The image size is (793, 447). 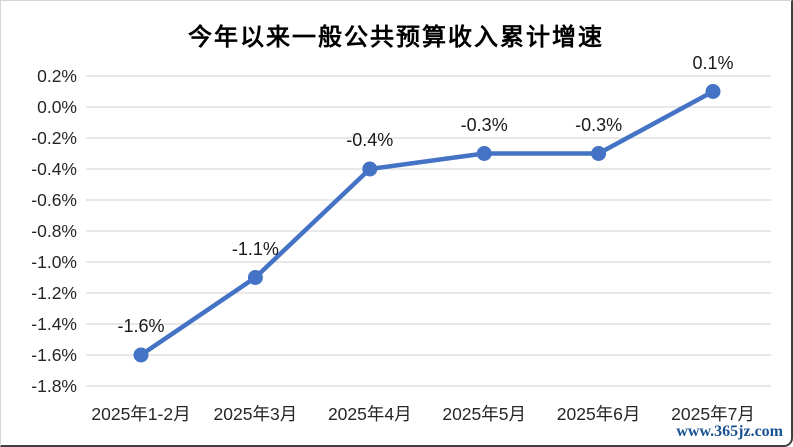 I want to click on y-tick-label: -0.6%, so click(x=54, y=200).